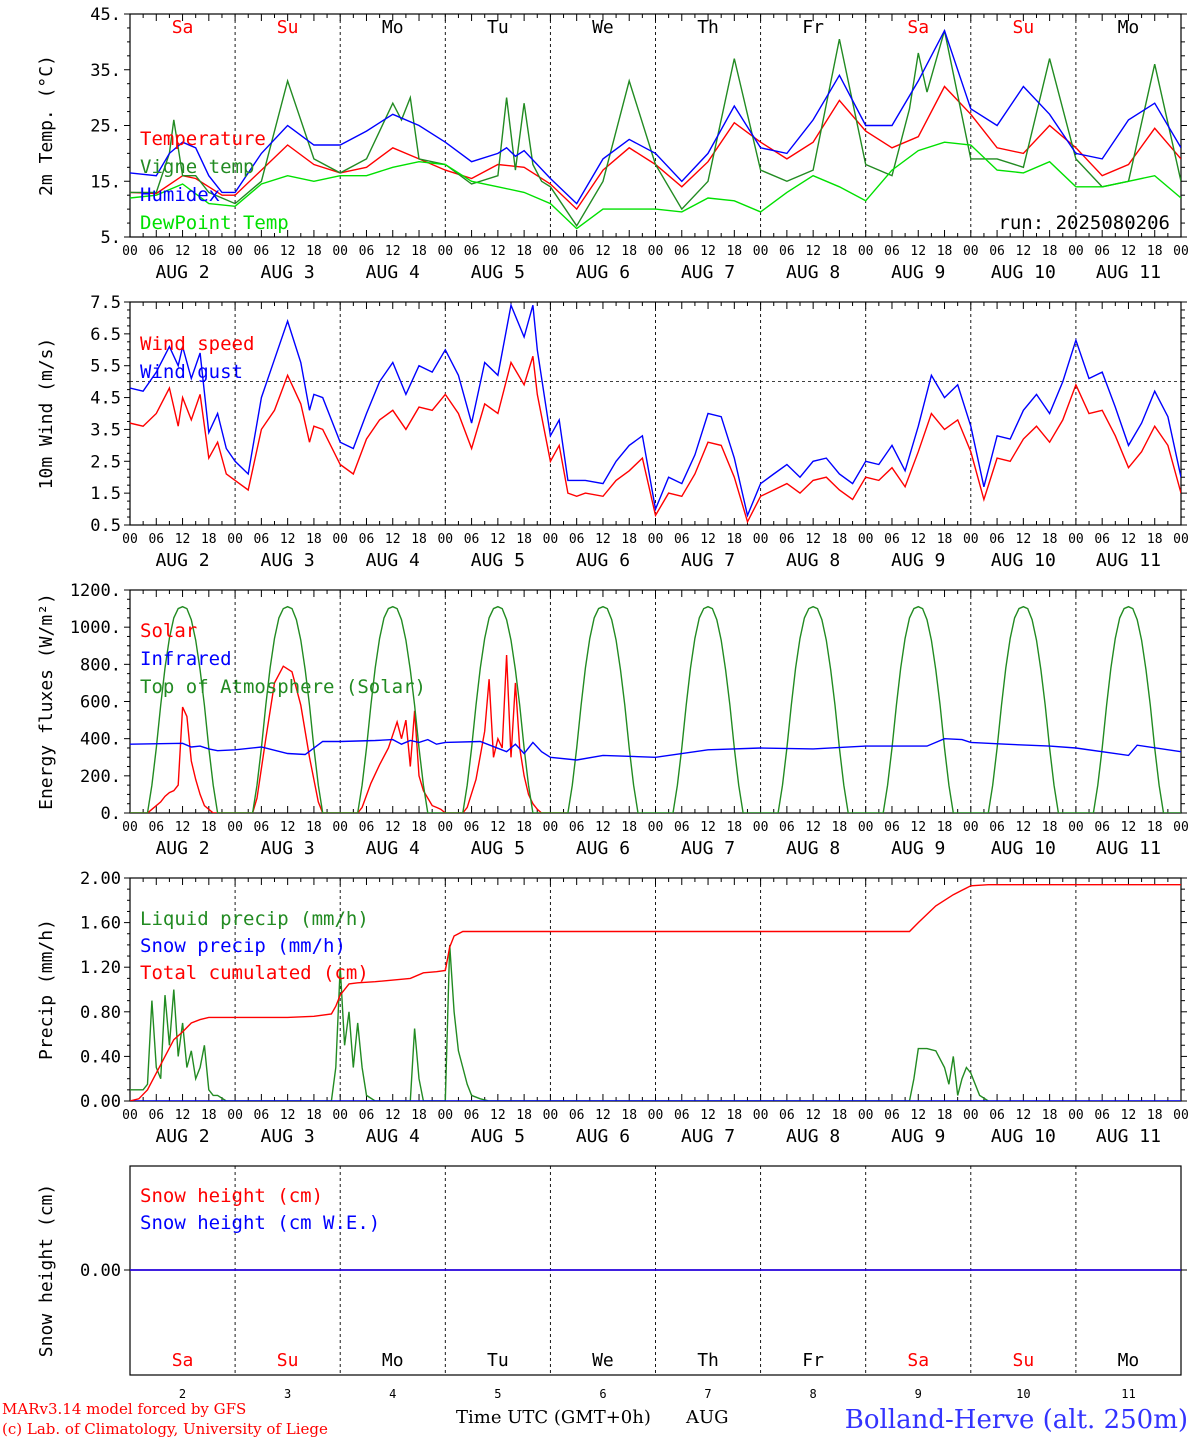 This screenshot has height=1444, width=1194. I want to click on x-axis-month: AUG, so click(707, 1417).